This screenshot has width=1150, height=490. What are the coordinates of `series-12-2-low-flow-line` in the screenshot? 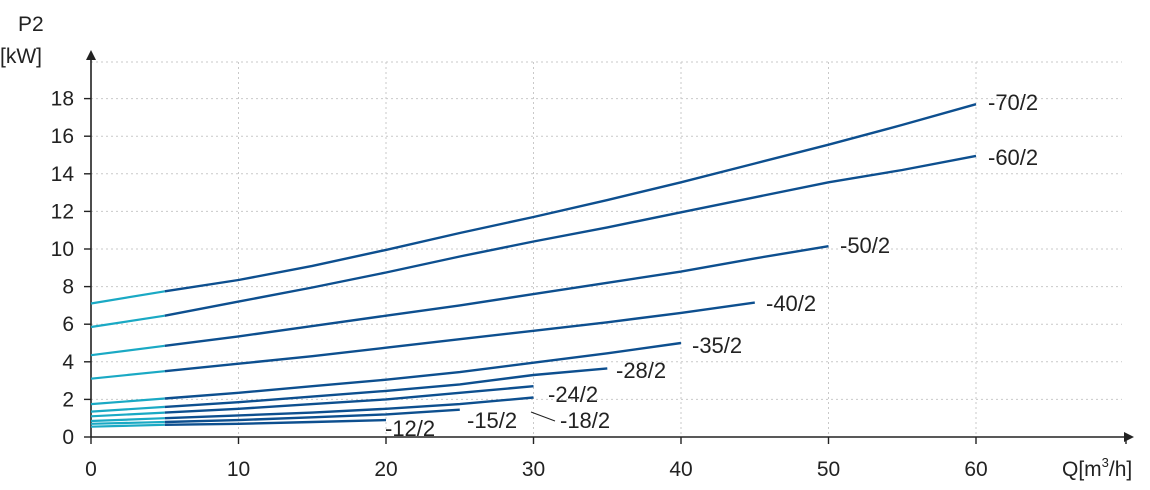 It's located at (127, 425).